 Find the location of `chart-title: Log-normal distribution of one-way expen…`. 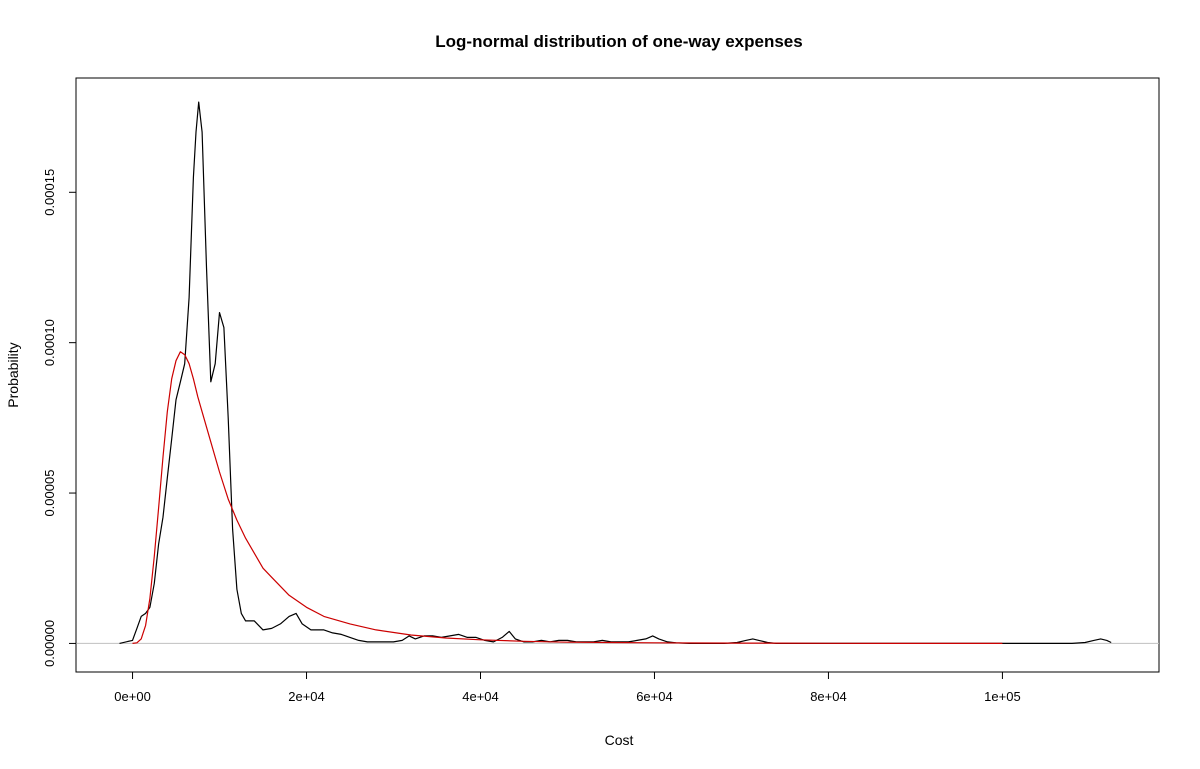

chart-title: Log-normal distribution of one-way expen… is located at coordinates (618, 41).